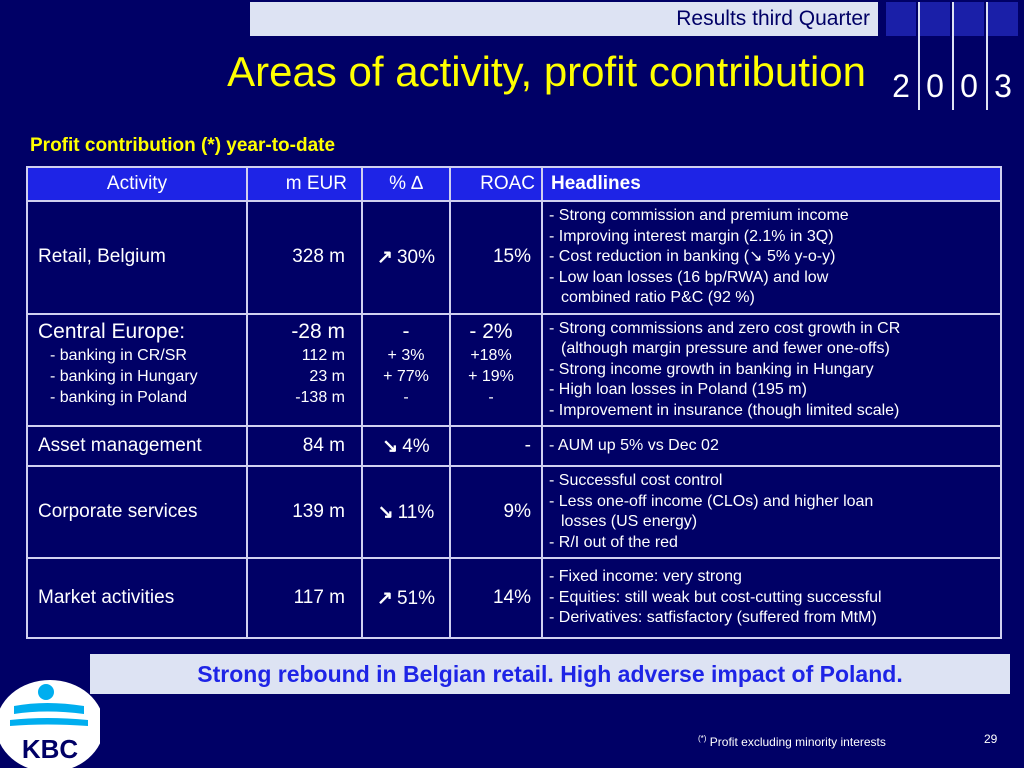 The height and width of the screenshot is (768, 1024). Describe the element at coordinates (304, 257) in the screenshot. I see `meur-cell: 328 m` at that location.